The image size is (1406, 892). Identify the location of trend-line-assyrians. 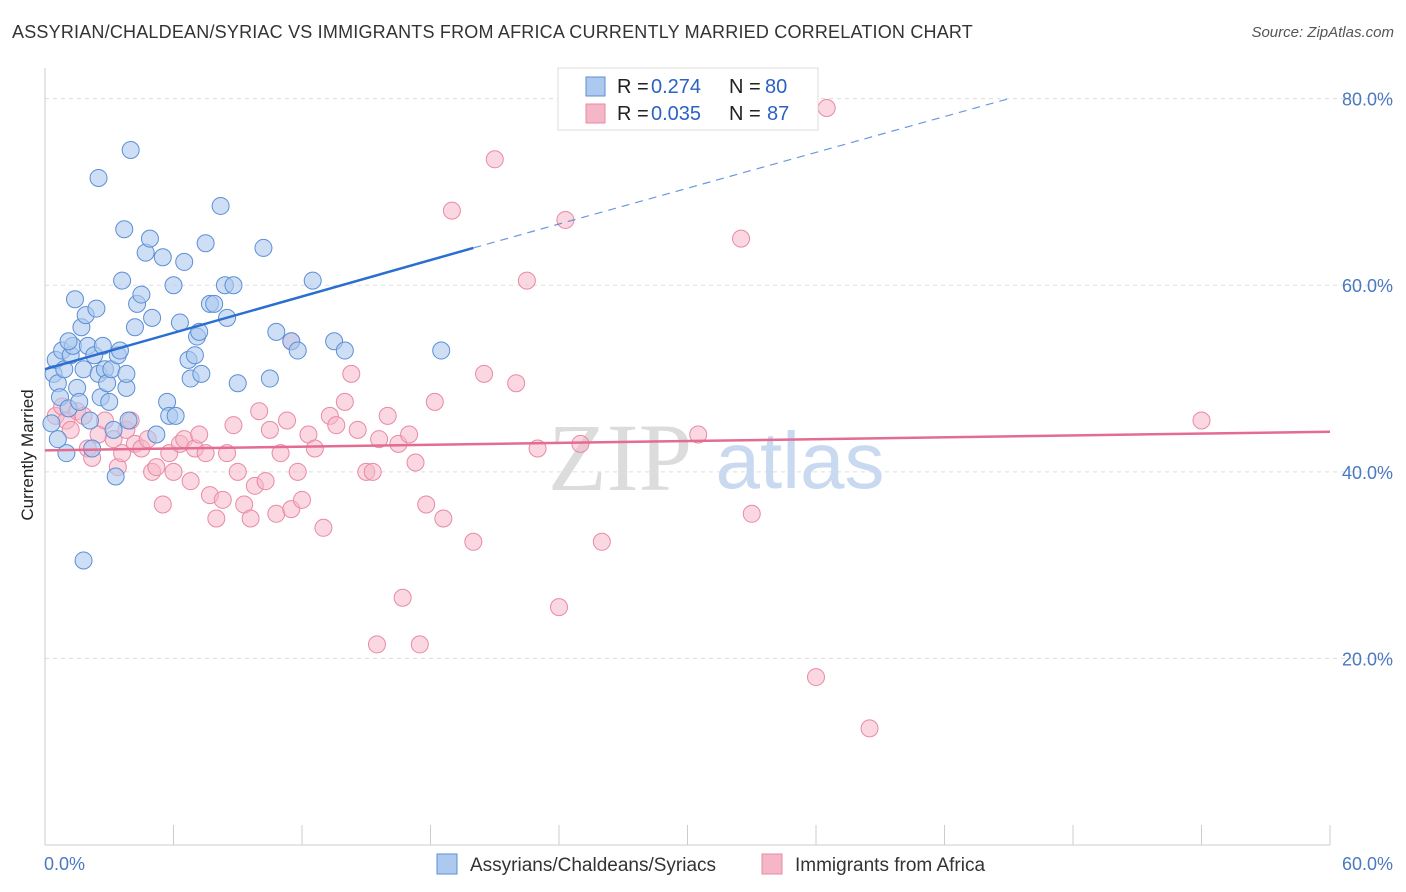
(259, 308).